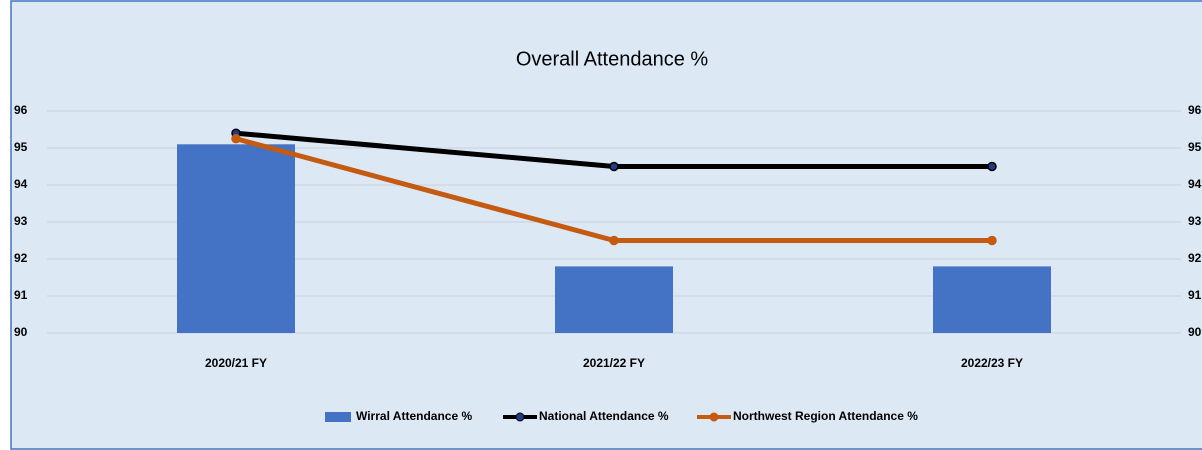 The height and width of the screenshot is (450, 1202). What do you see at coordinates (21, 147) in the screenshot?
I see `y-tick-label: 95` at bounding box center [21, 147].